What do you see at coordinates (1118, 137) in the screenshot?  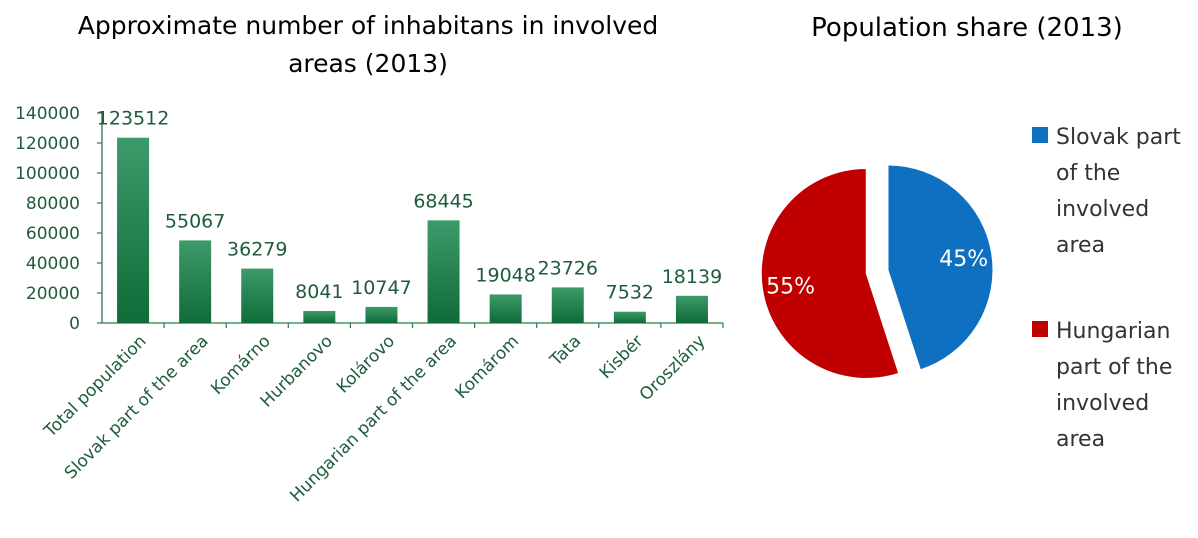 I see `legend-label-line: Slovak part` at bounding box center [1118, 137].